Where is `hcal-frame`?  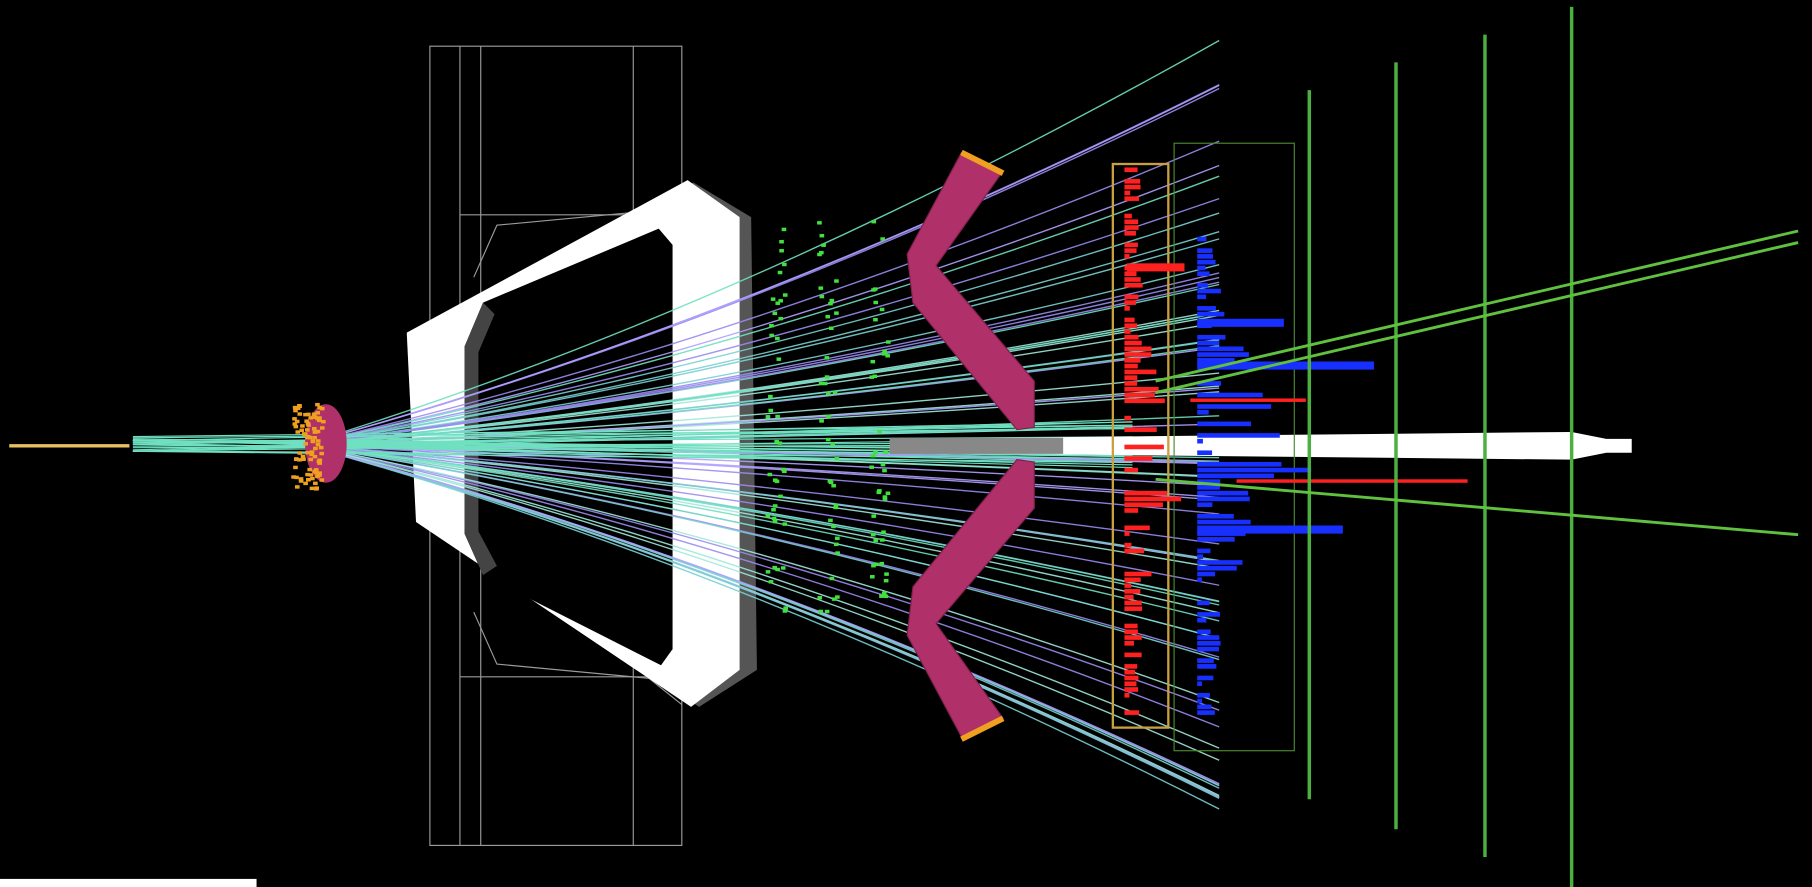
hcal-frame is located at coordinates (1234, 447).